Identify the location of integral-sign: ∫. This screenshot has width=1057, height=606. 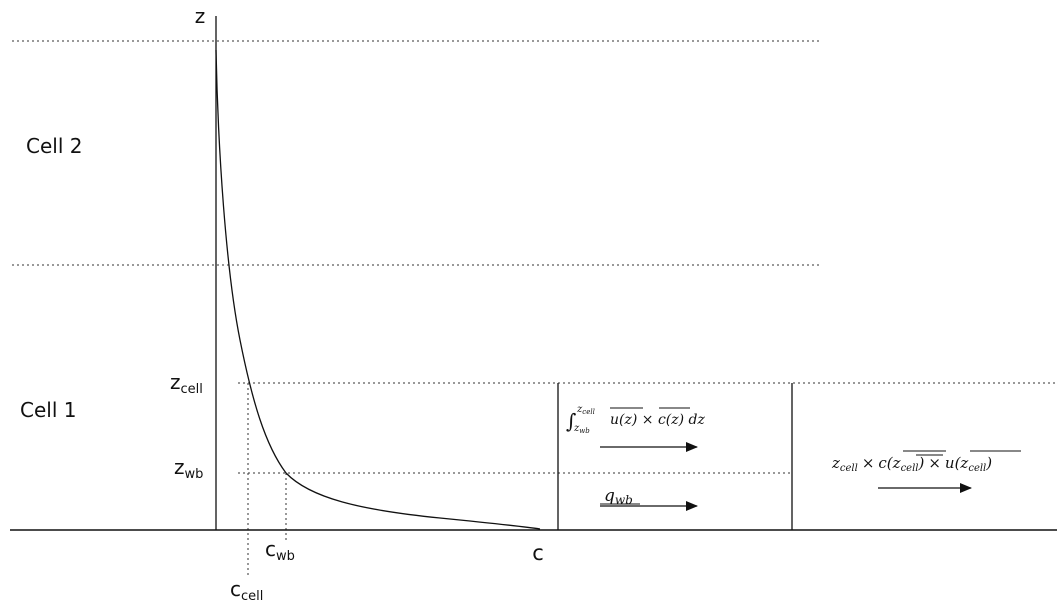
(571, 421).